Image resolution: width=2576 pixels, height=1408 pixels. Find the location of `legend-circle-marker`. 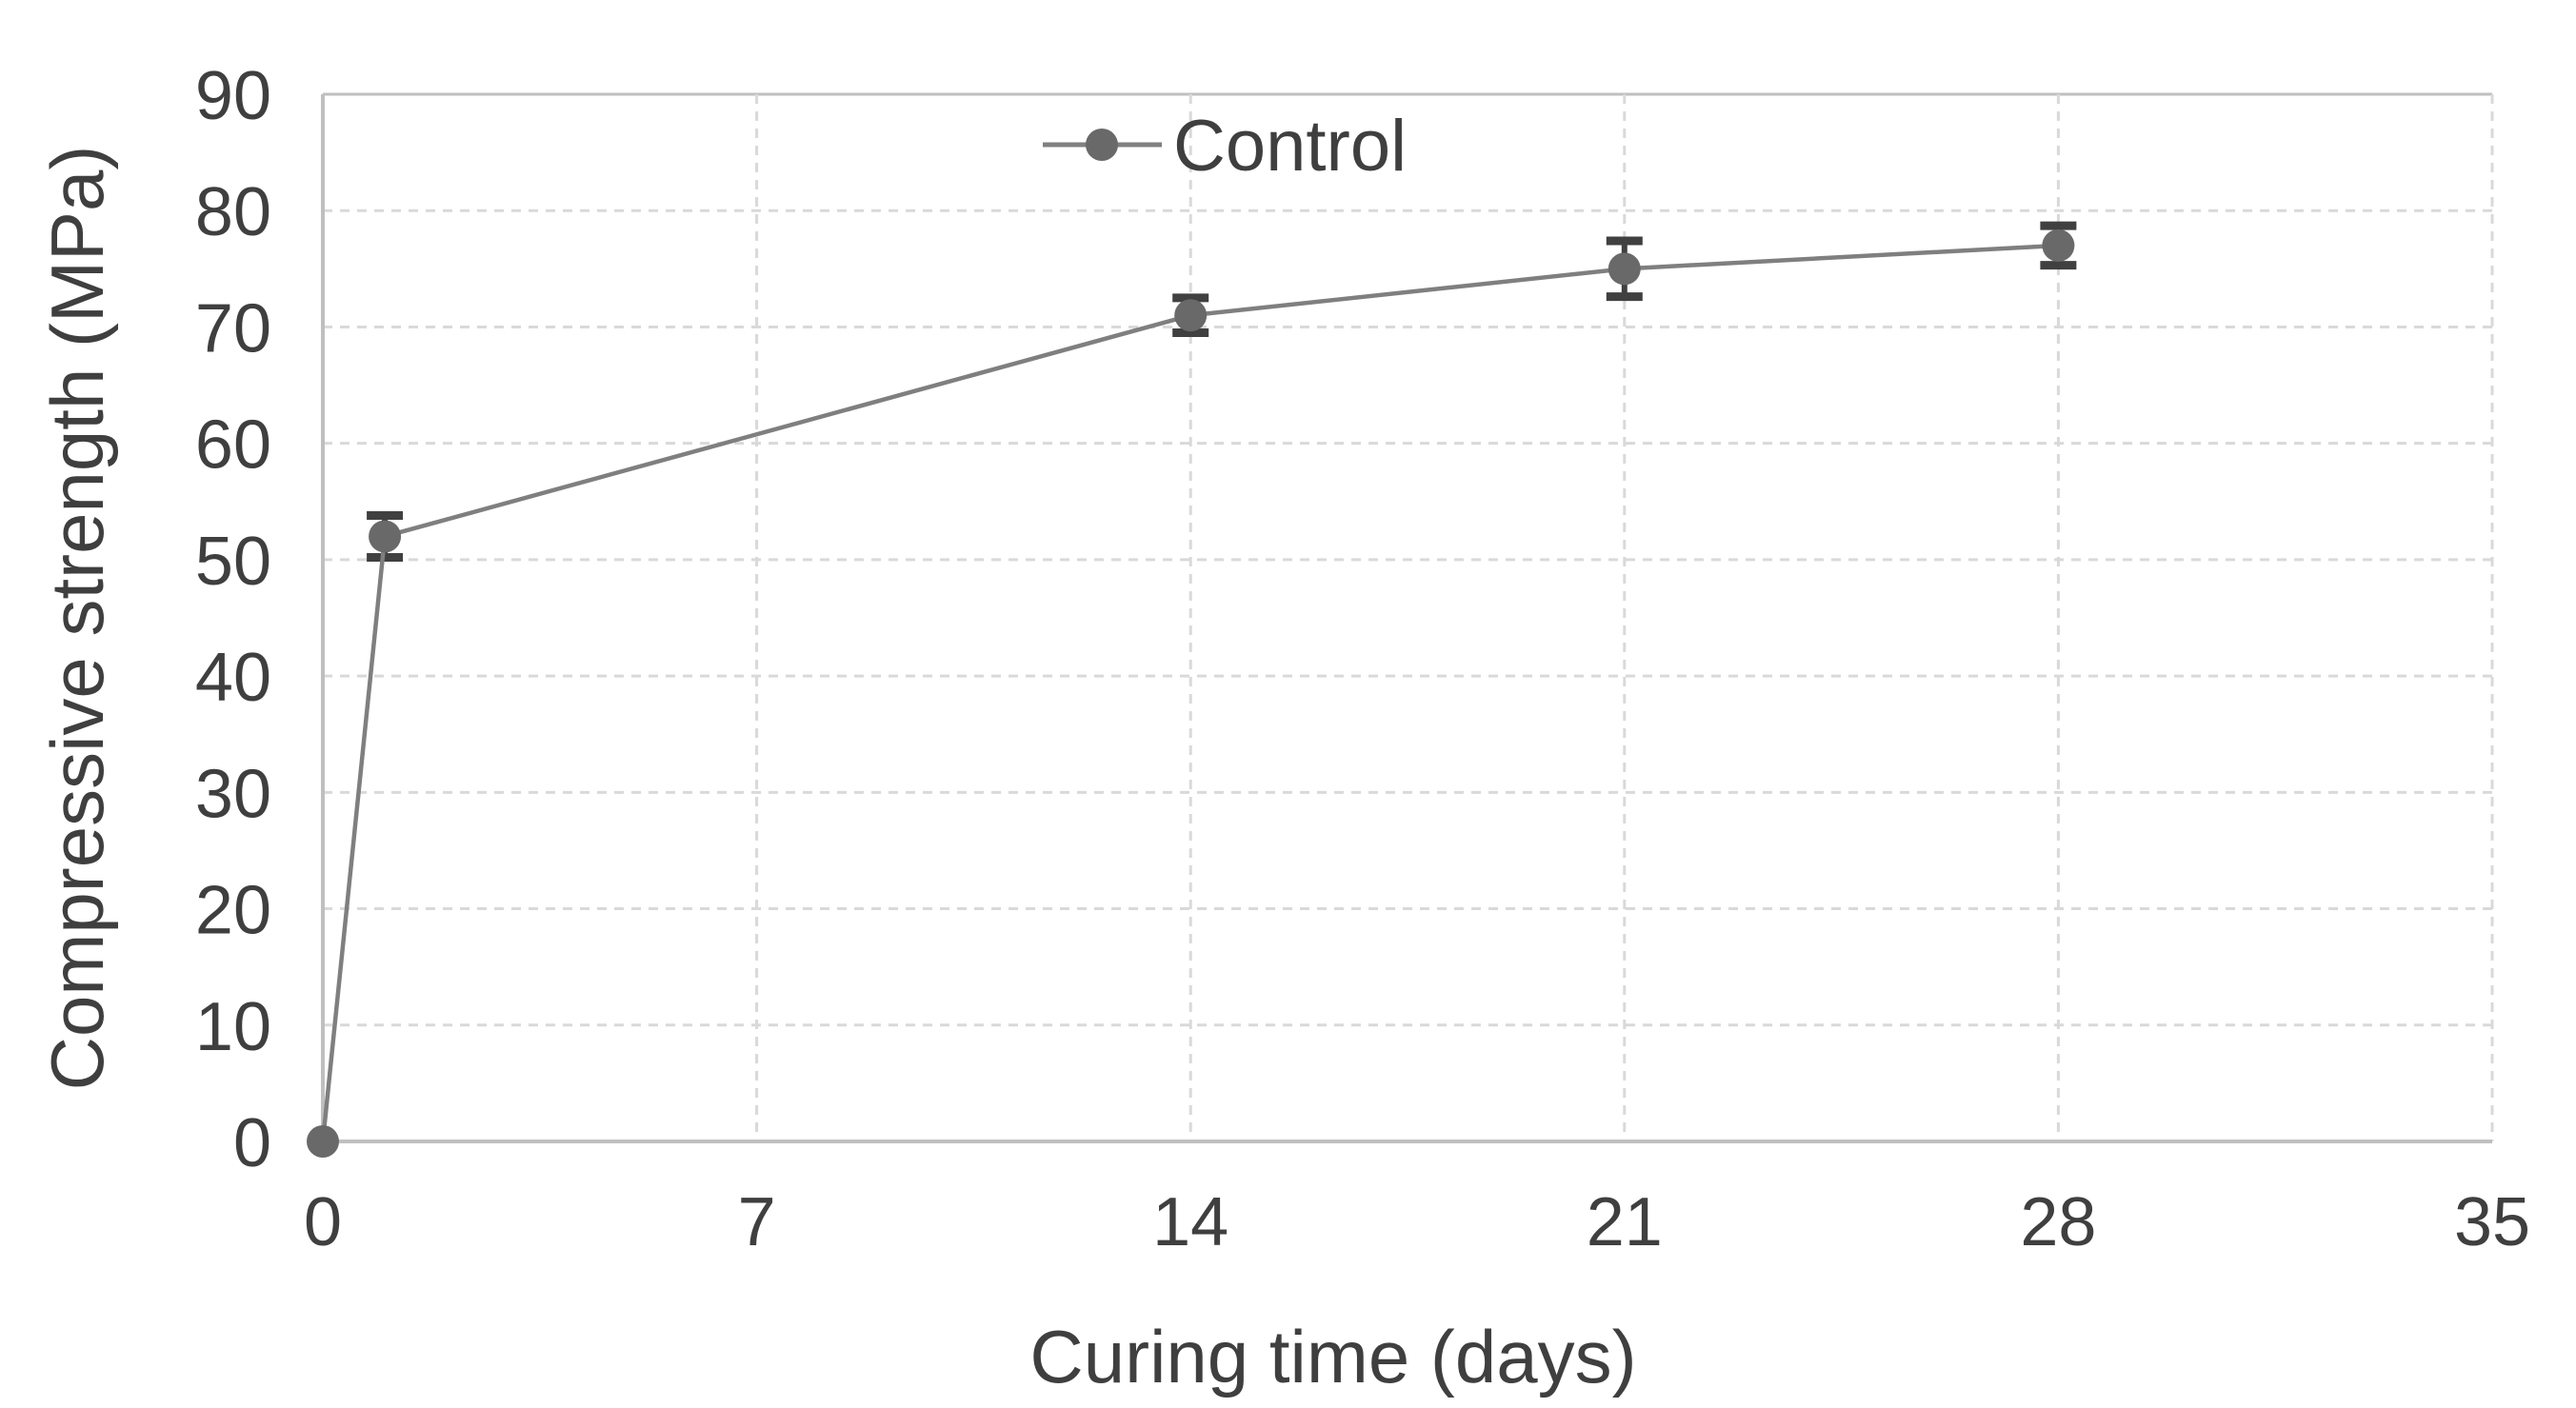

legend-circle-marker is located at coordinates (1102, 145).